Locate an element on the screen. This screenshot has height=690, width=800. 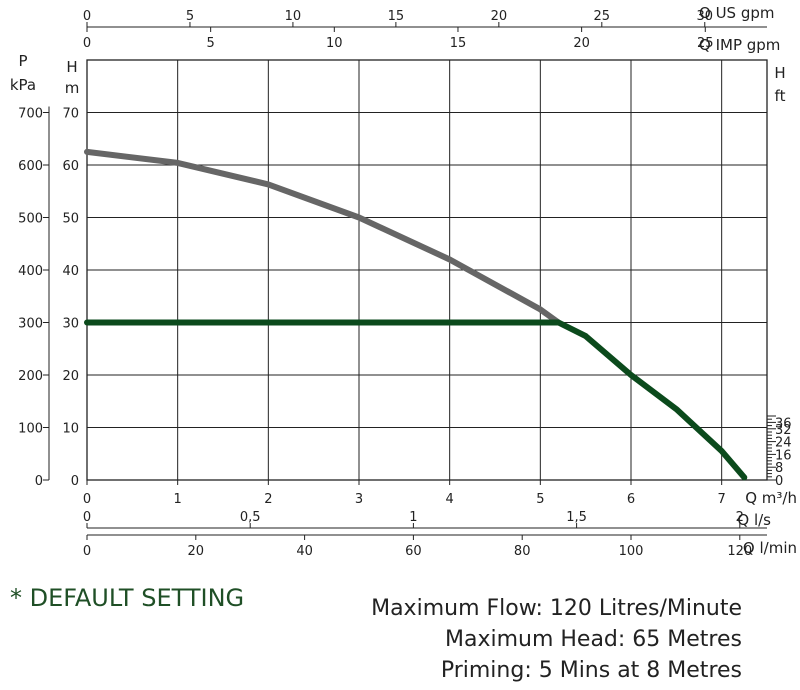
axis-label-impgpm: Q IMP gpm is located at coordinates (739, 45).